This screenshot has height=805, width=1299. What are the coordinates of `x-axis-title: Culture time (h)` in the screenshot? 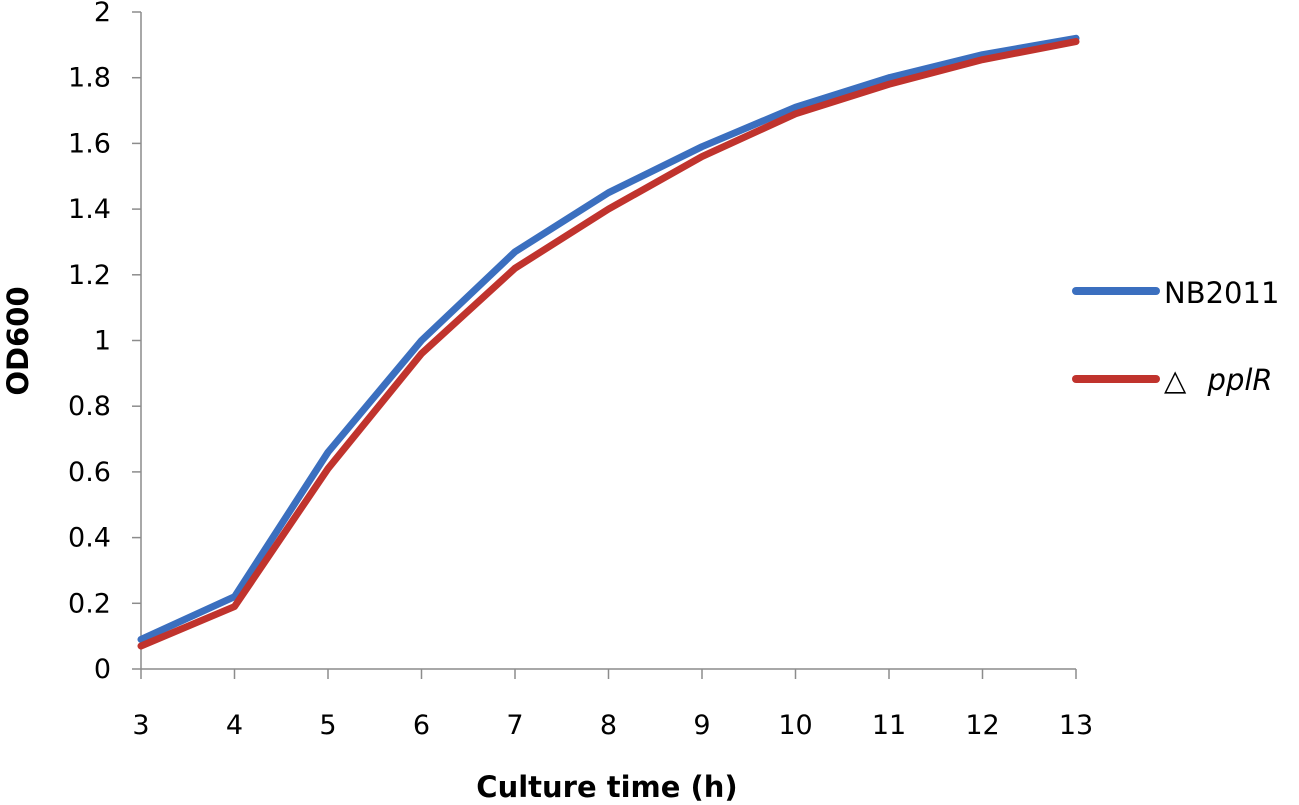 It's located at (606, 787).